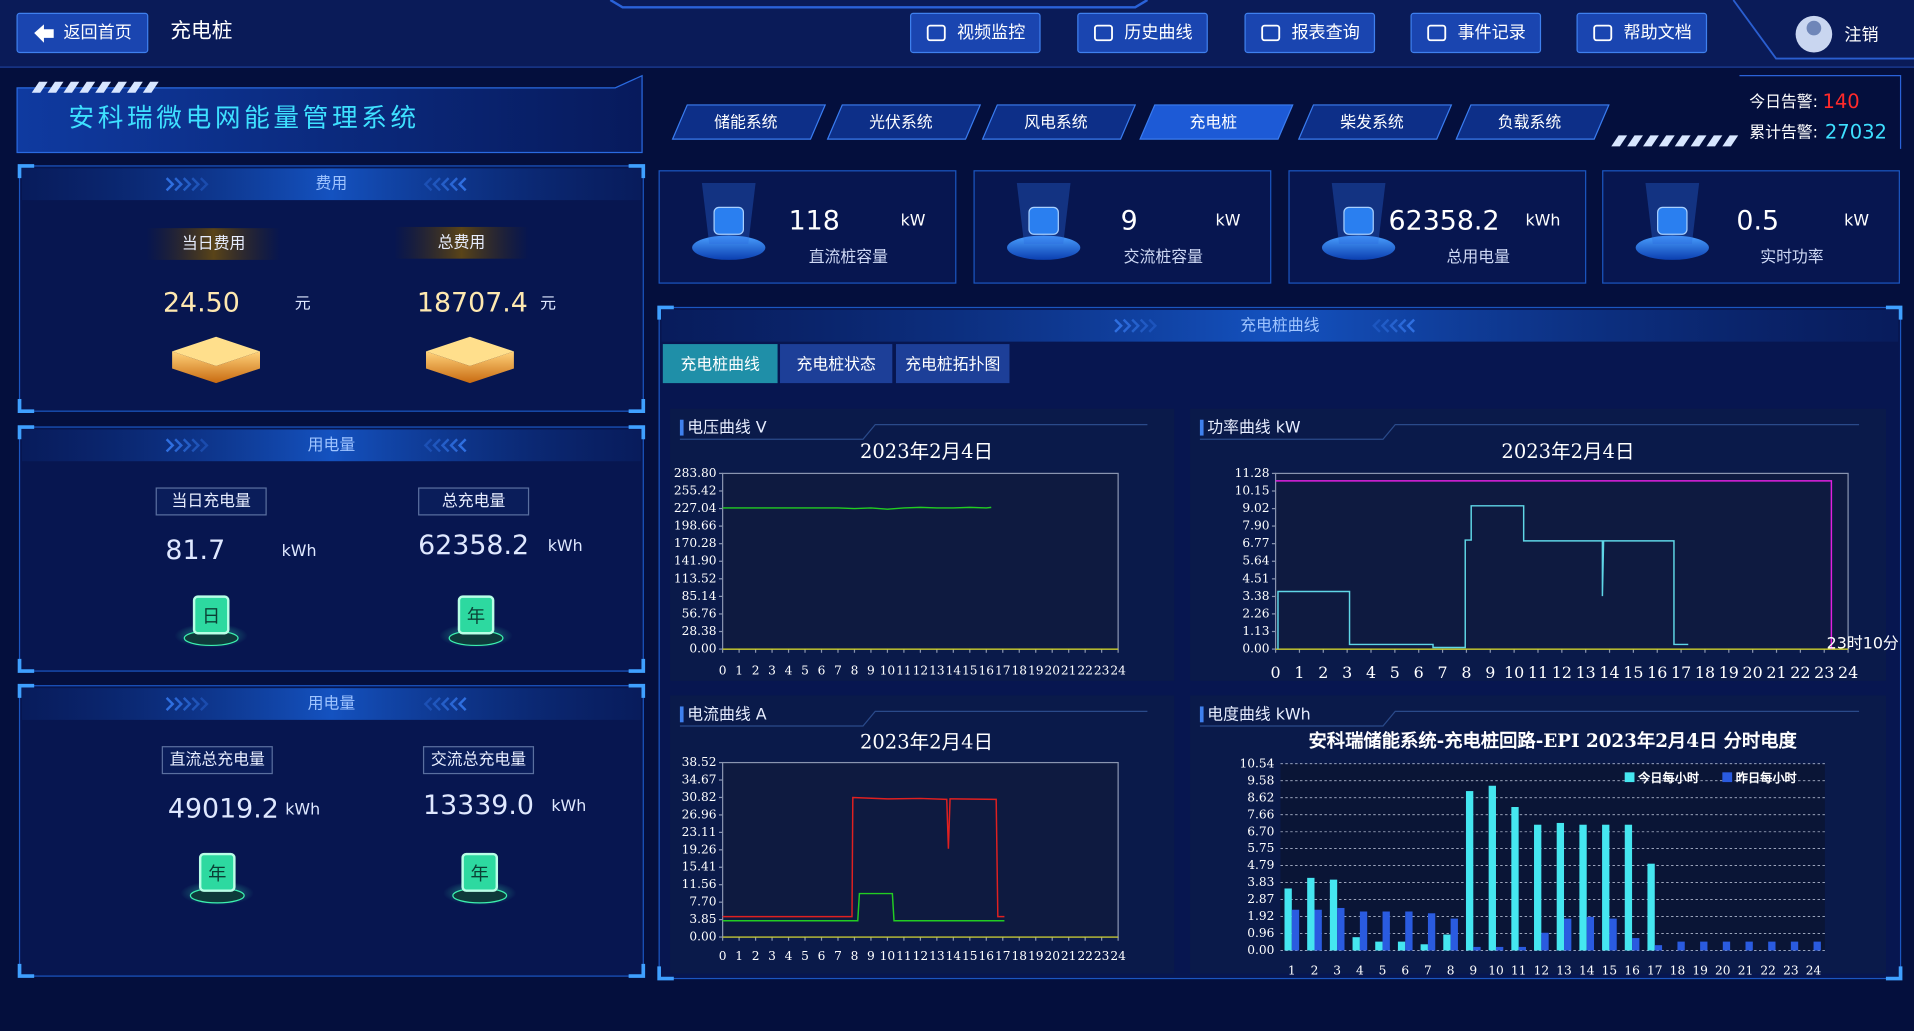 The width and height of the screenshot is (1914, 1031). I want to click on system-tab-label: 充电桩, so click(1214, 122).